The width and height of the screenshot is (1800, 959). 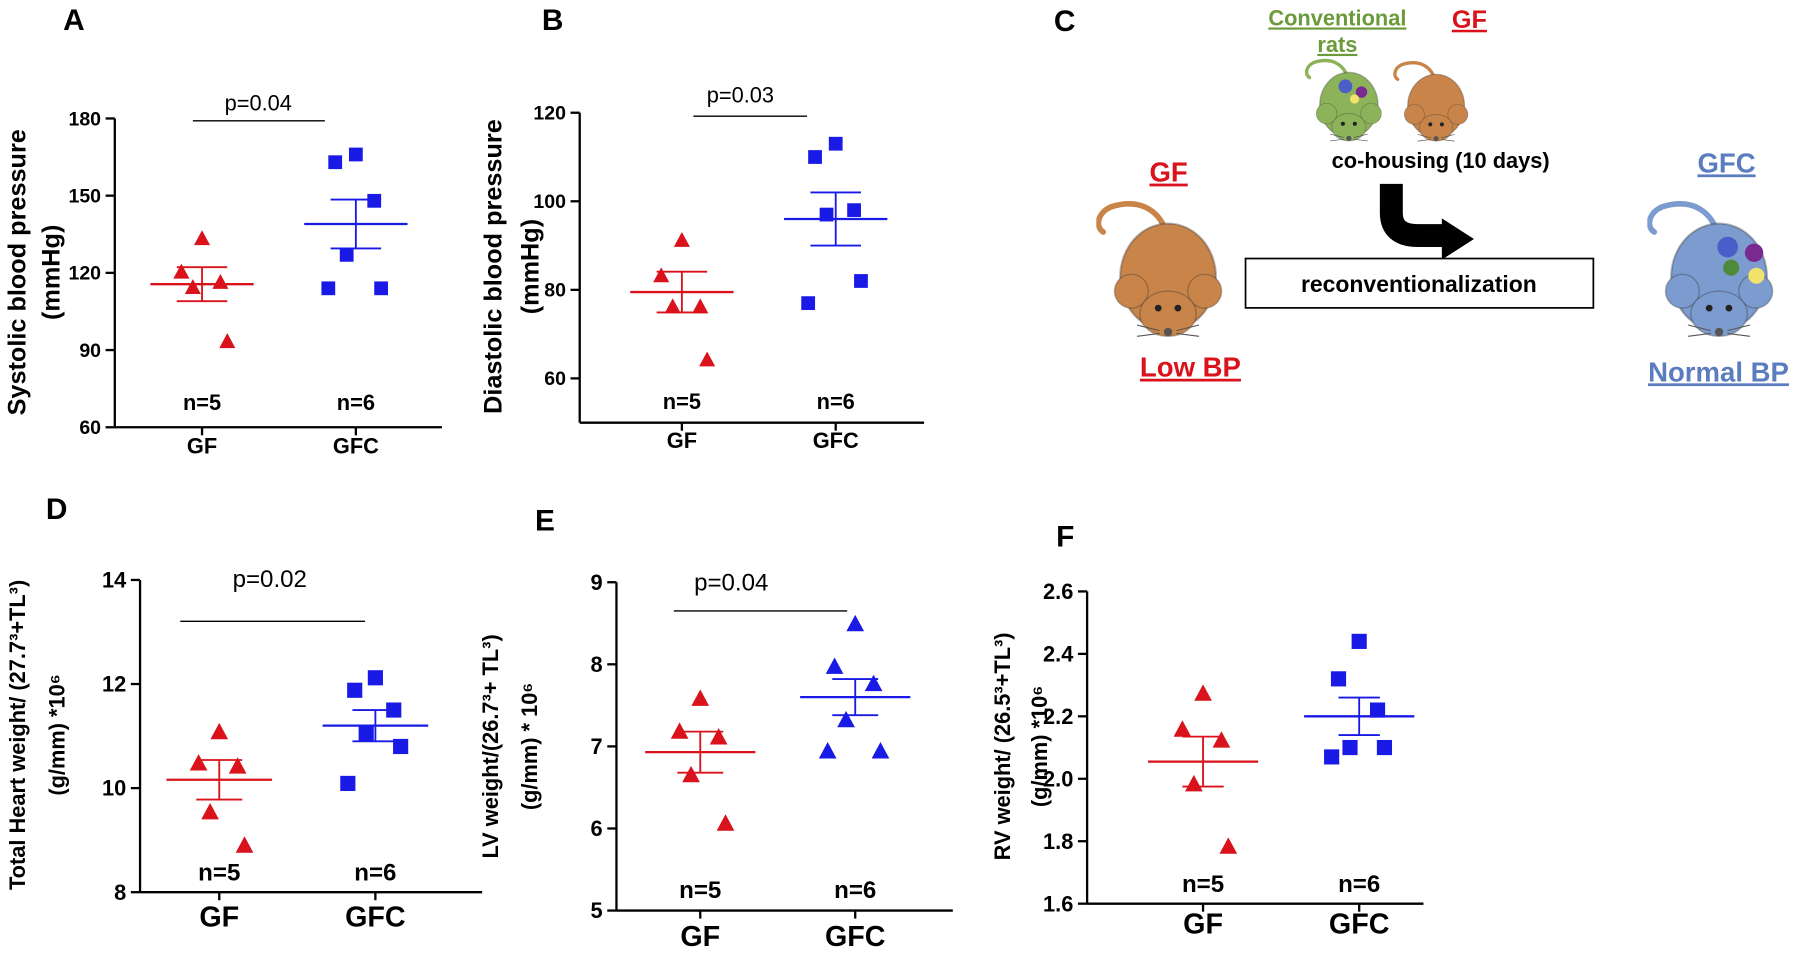 I want to click on y-axis-label: RV weight/ (26.5³+TL³), so click(x=1002, y=746).